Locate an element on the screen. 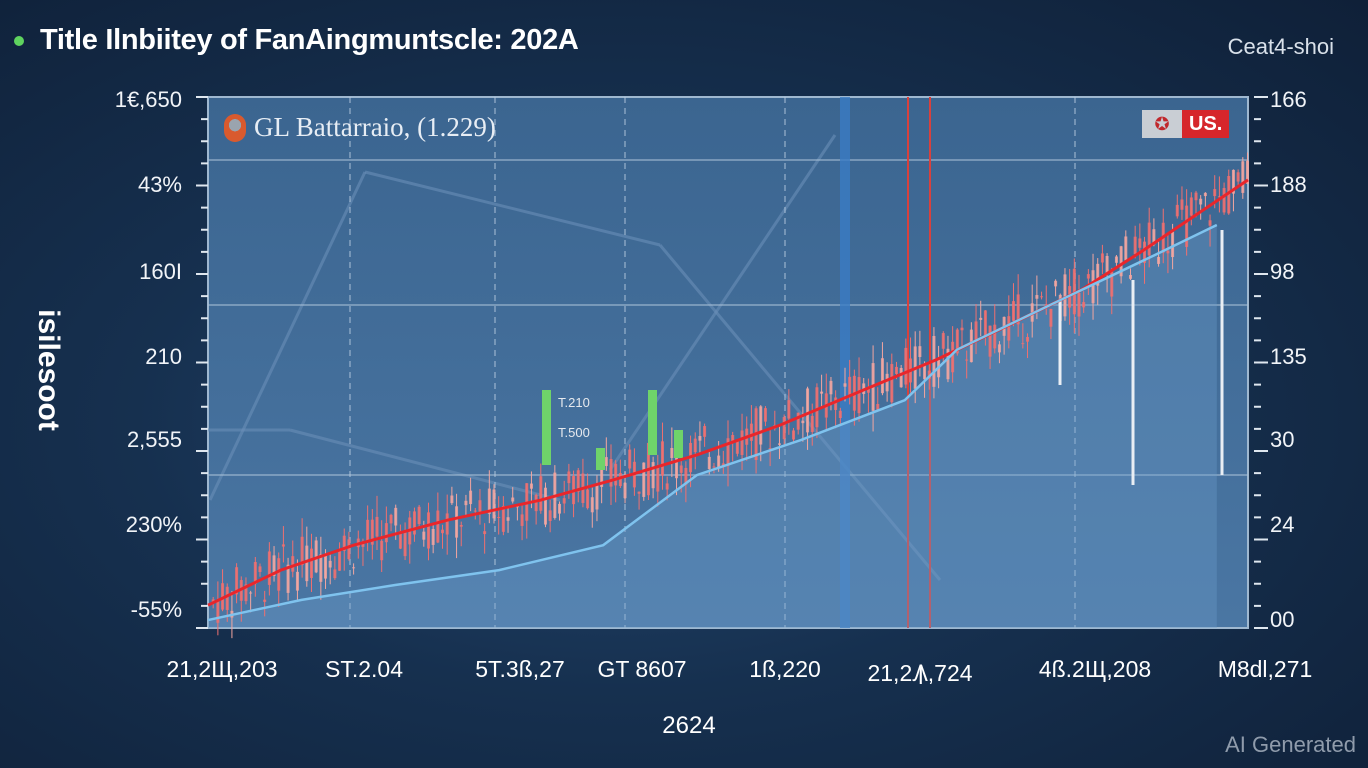 The height and width of the screenshot is (768, 1368). x-tick-label: 4ß.2Щ,208 is located at coordinates (1095, 669).